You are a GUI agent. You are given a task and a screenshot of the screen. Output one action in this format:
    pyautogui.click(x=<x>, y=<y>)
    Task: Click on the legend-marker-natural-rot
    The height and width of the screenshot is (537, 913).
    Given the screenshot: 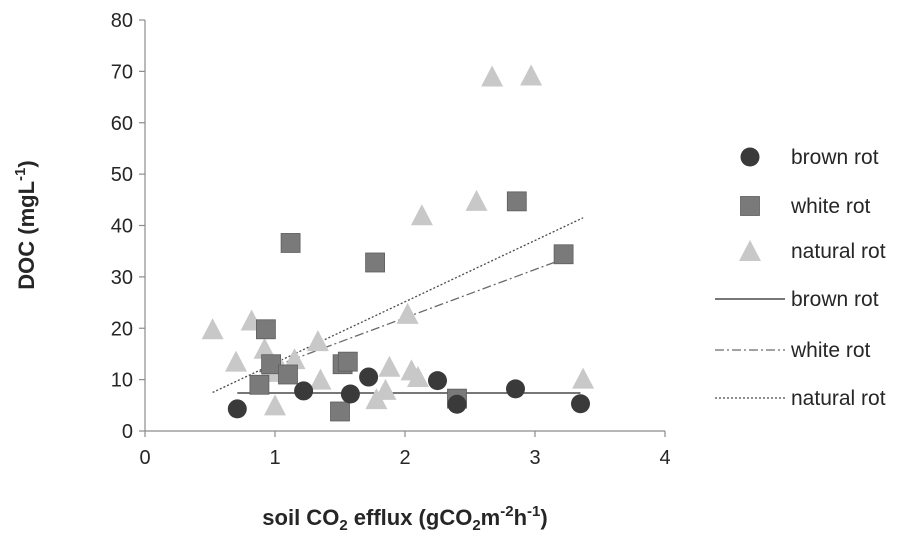 What is the action you would take?
    pyautogui.click(x=750, y=250)
    